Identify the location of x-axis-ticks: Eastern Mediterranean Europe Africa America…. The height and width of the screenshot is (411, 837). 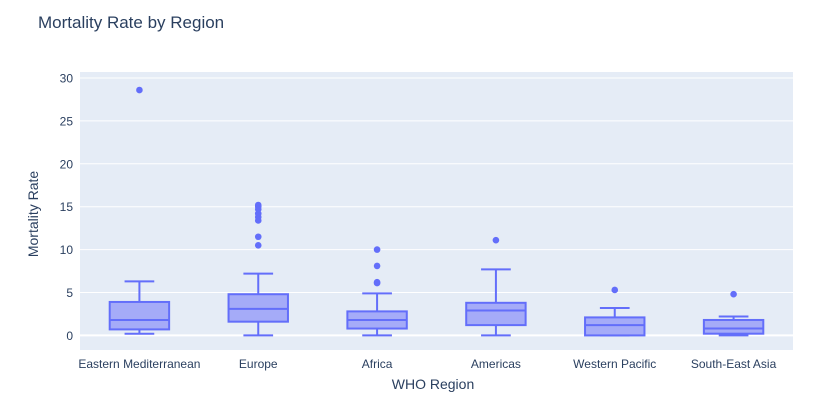
(427, 364).